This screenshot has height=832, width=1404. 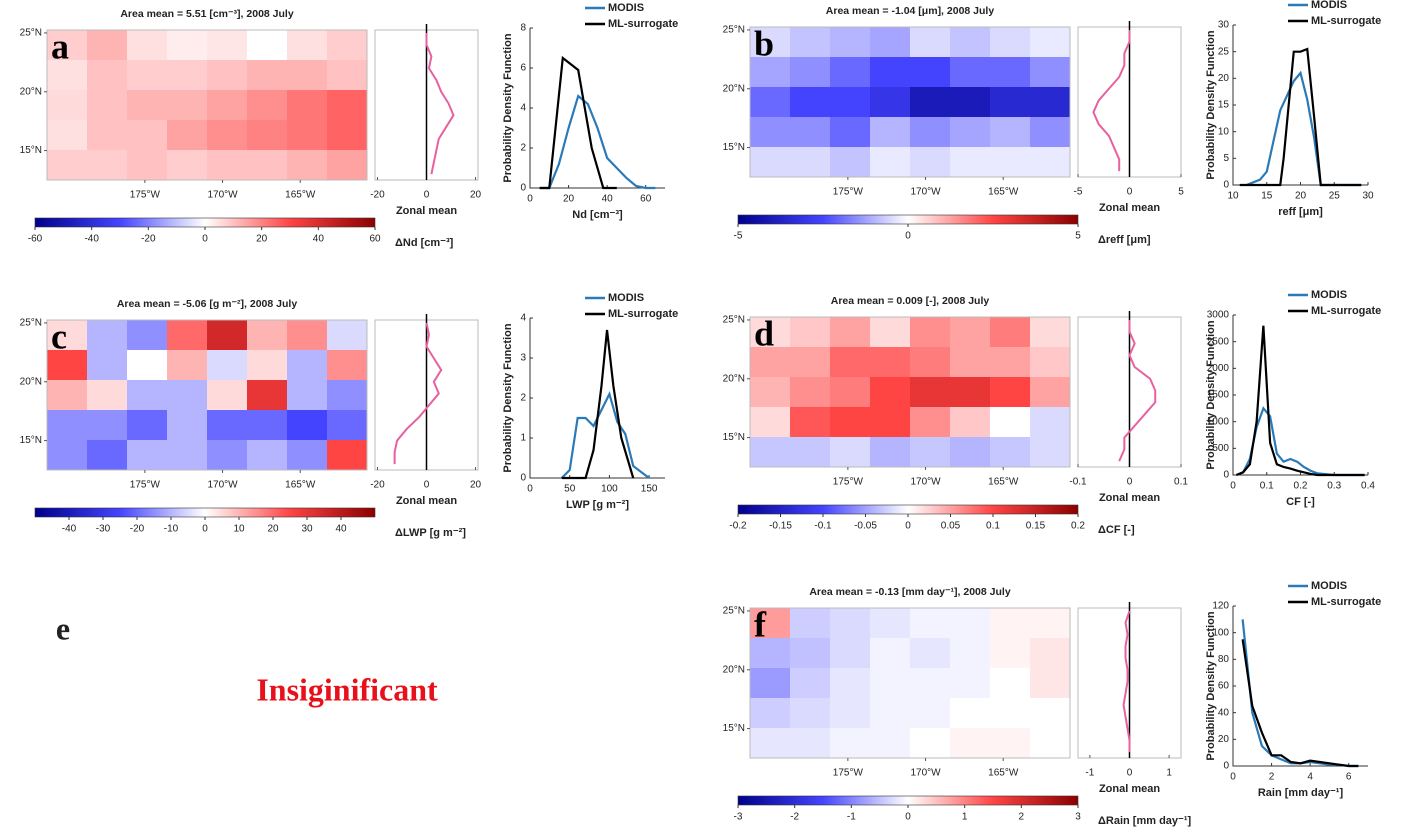 I want to click on colorbar-tick-label: -40, so click(x=91, y=239).